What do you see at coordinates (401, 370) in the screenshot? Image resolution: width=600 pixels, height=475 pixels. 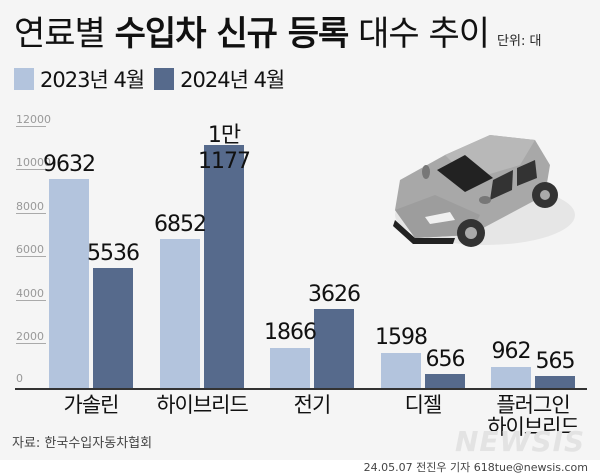 I see `bar-diesel-2023` at bounding box center [401, 370].